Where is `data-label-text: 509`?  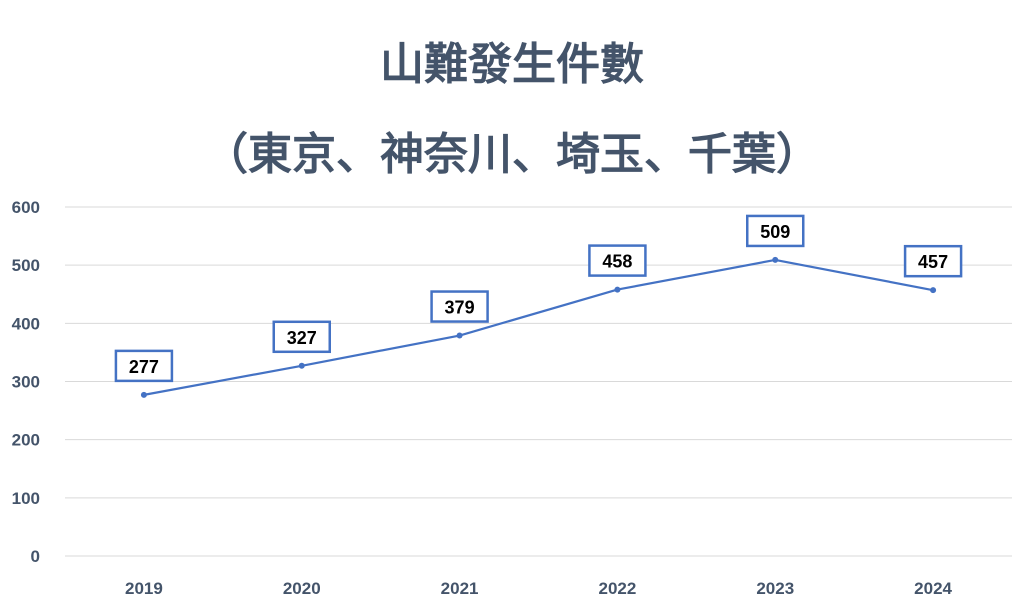
data-label-text: 509 is located at coordinates (775, 232).